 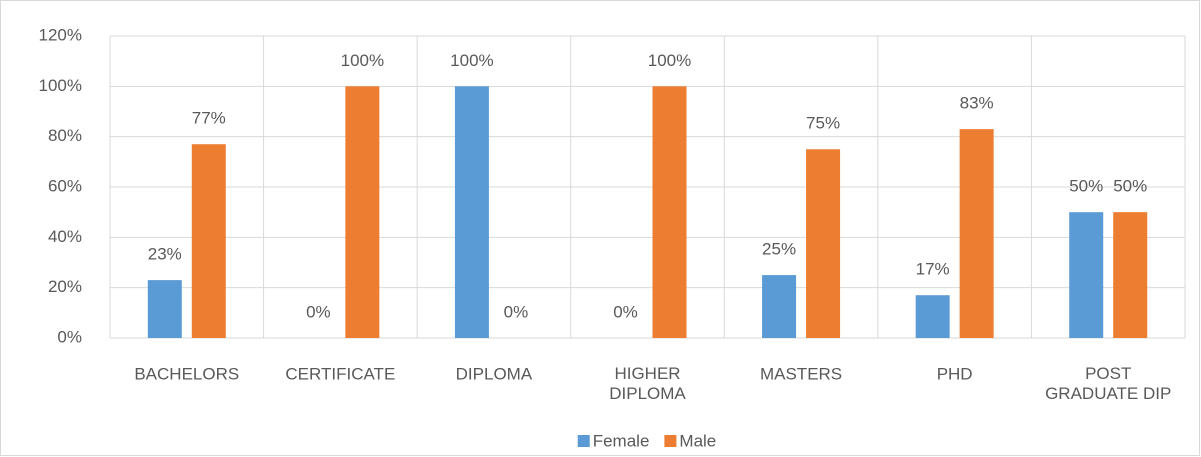 I want to click on y-tick-label: 120%, so click(x=60, y=34).